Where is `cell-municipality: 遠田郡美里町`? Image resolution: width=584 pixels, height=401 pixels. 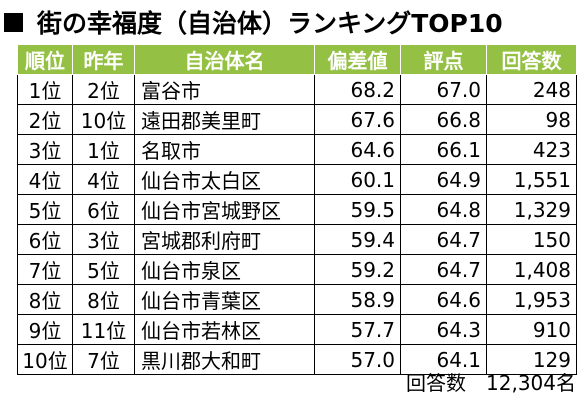 cell-municipality: 遠田郡美里町 is located at coordinates (224, 119).